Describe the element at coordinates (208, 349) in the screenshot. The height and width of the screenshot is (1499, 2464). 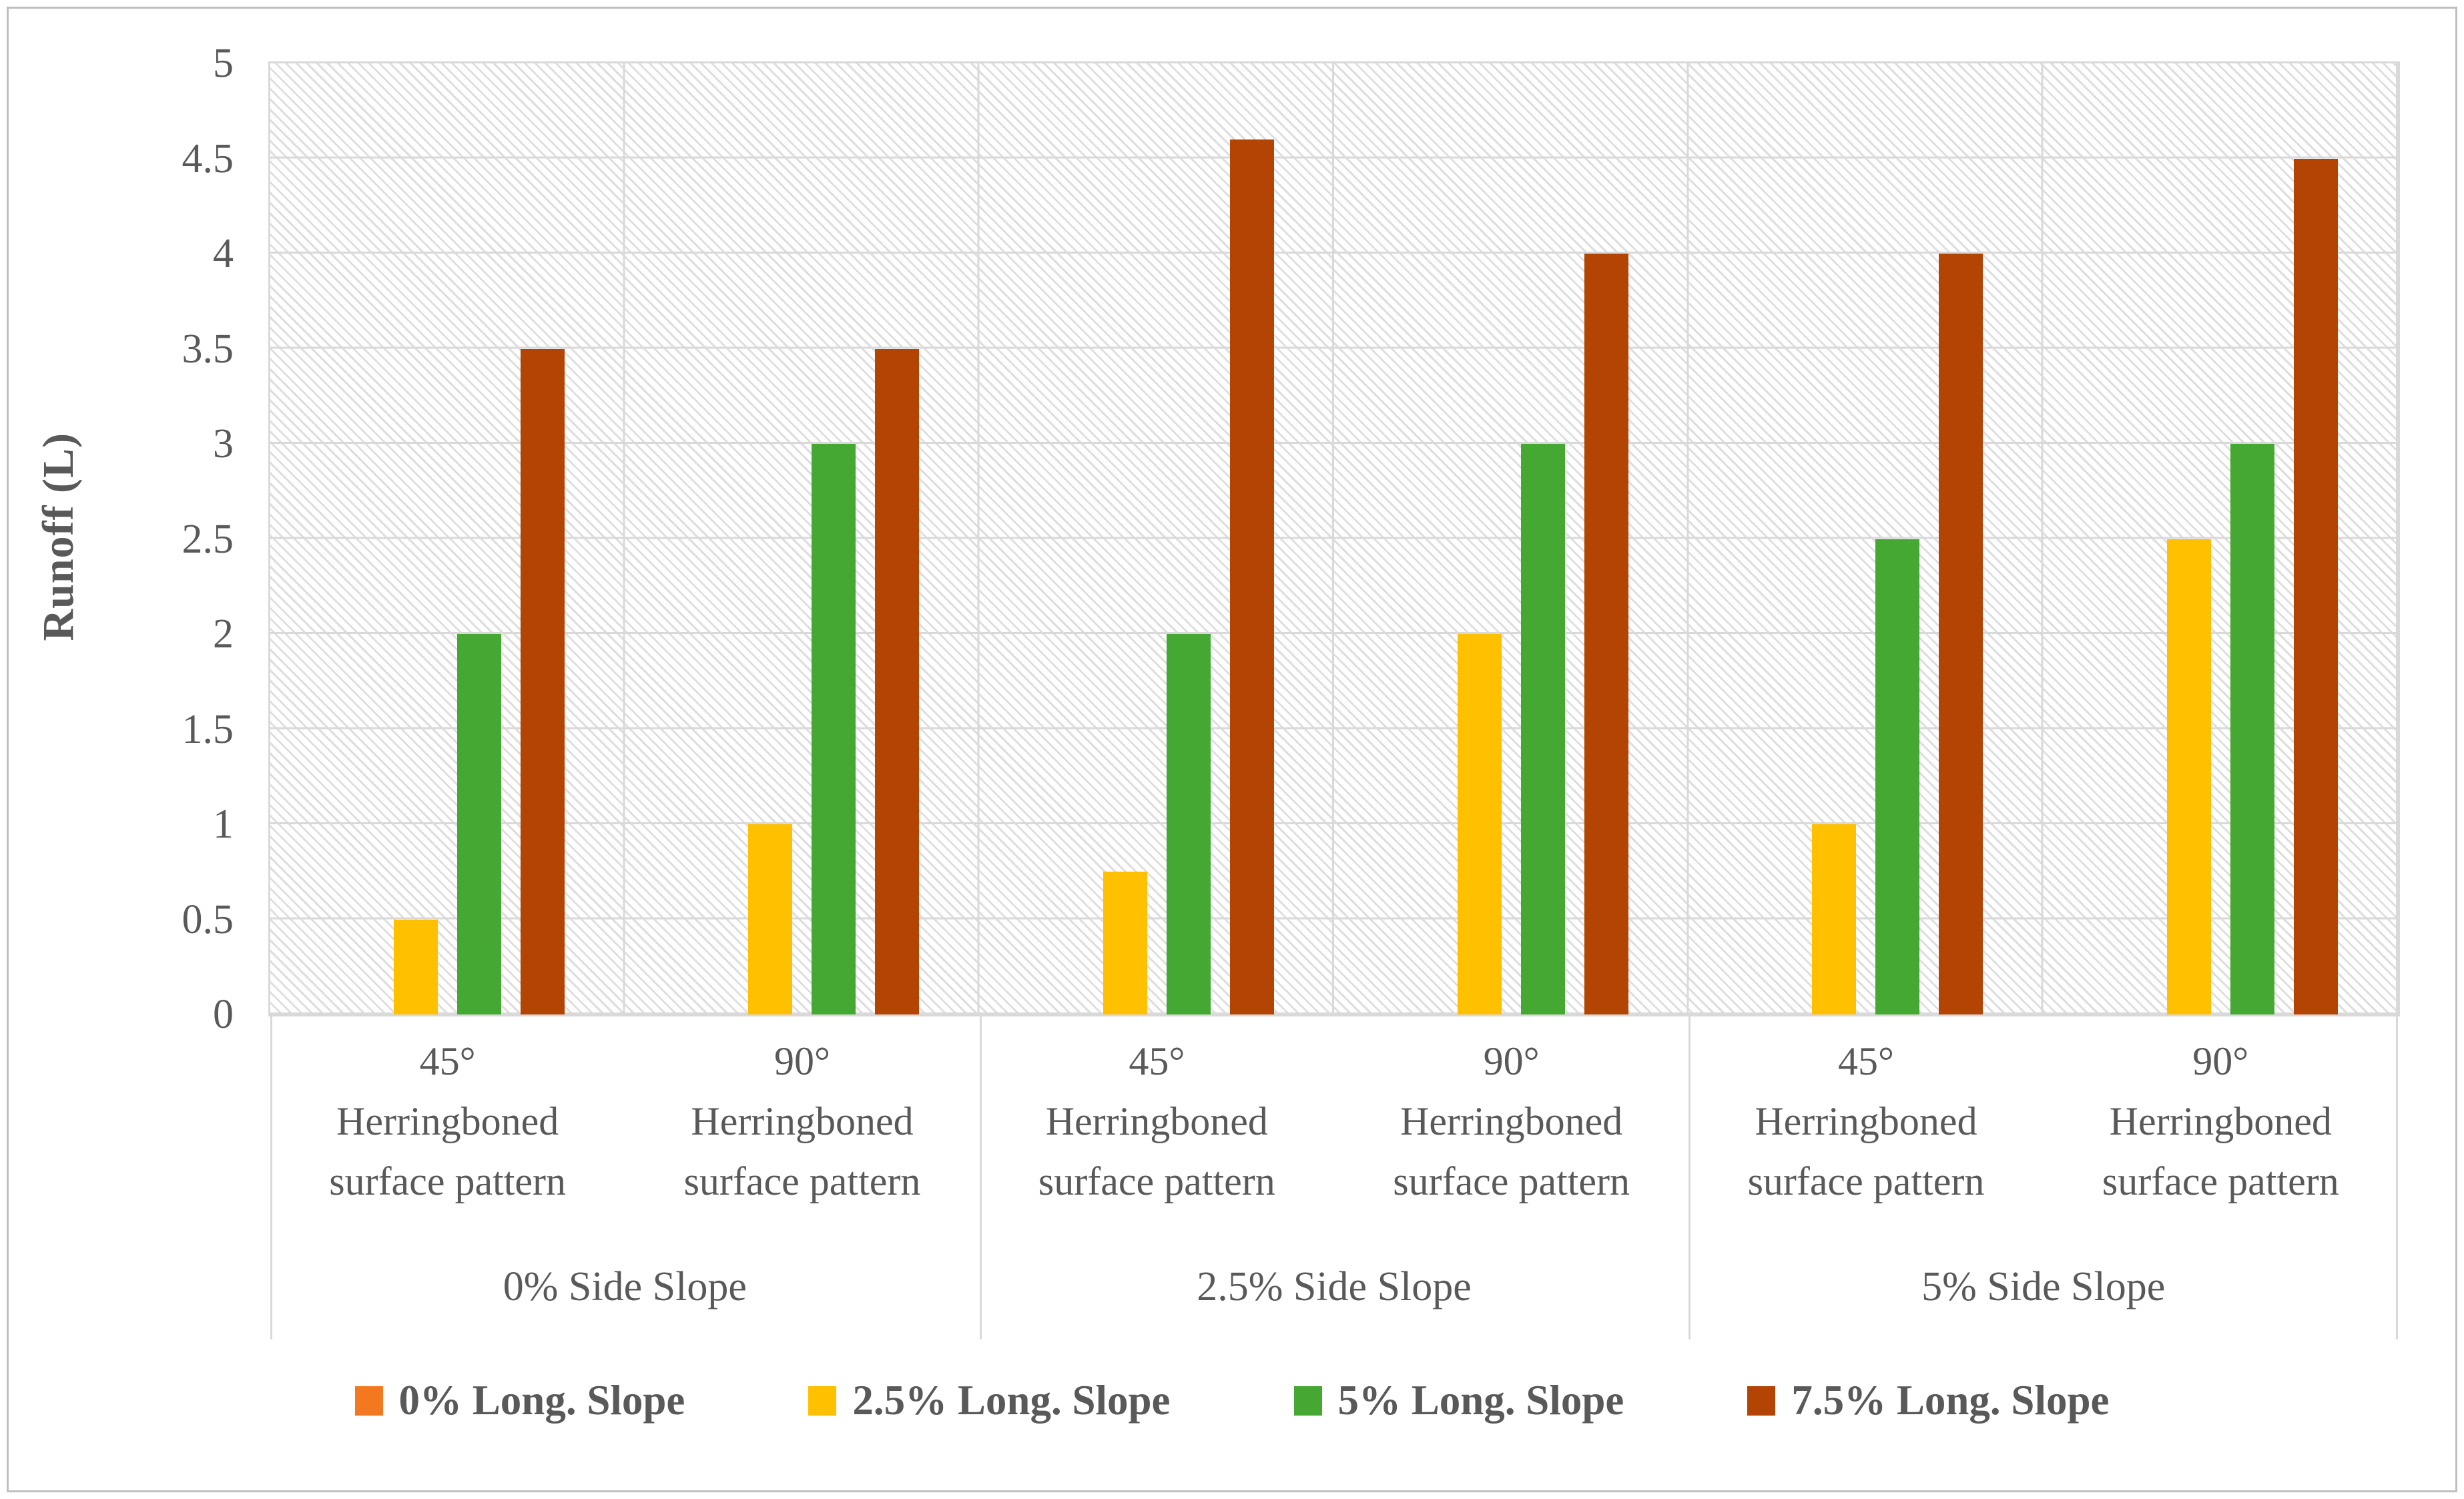
I see `y-tick-label-3.5: 3.5` at that location.